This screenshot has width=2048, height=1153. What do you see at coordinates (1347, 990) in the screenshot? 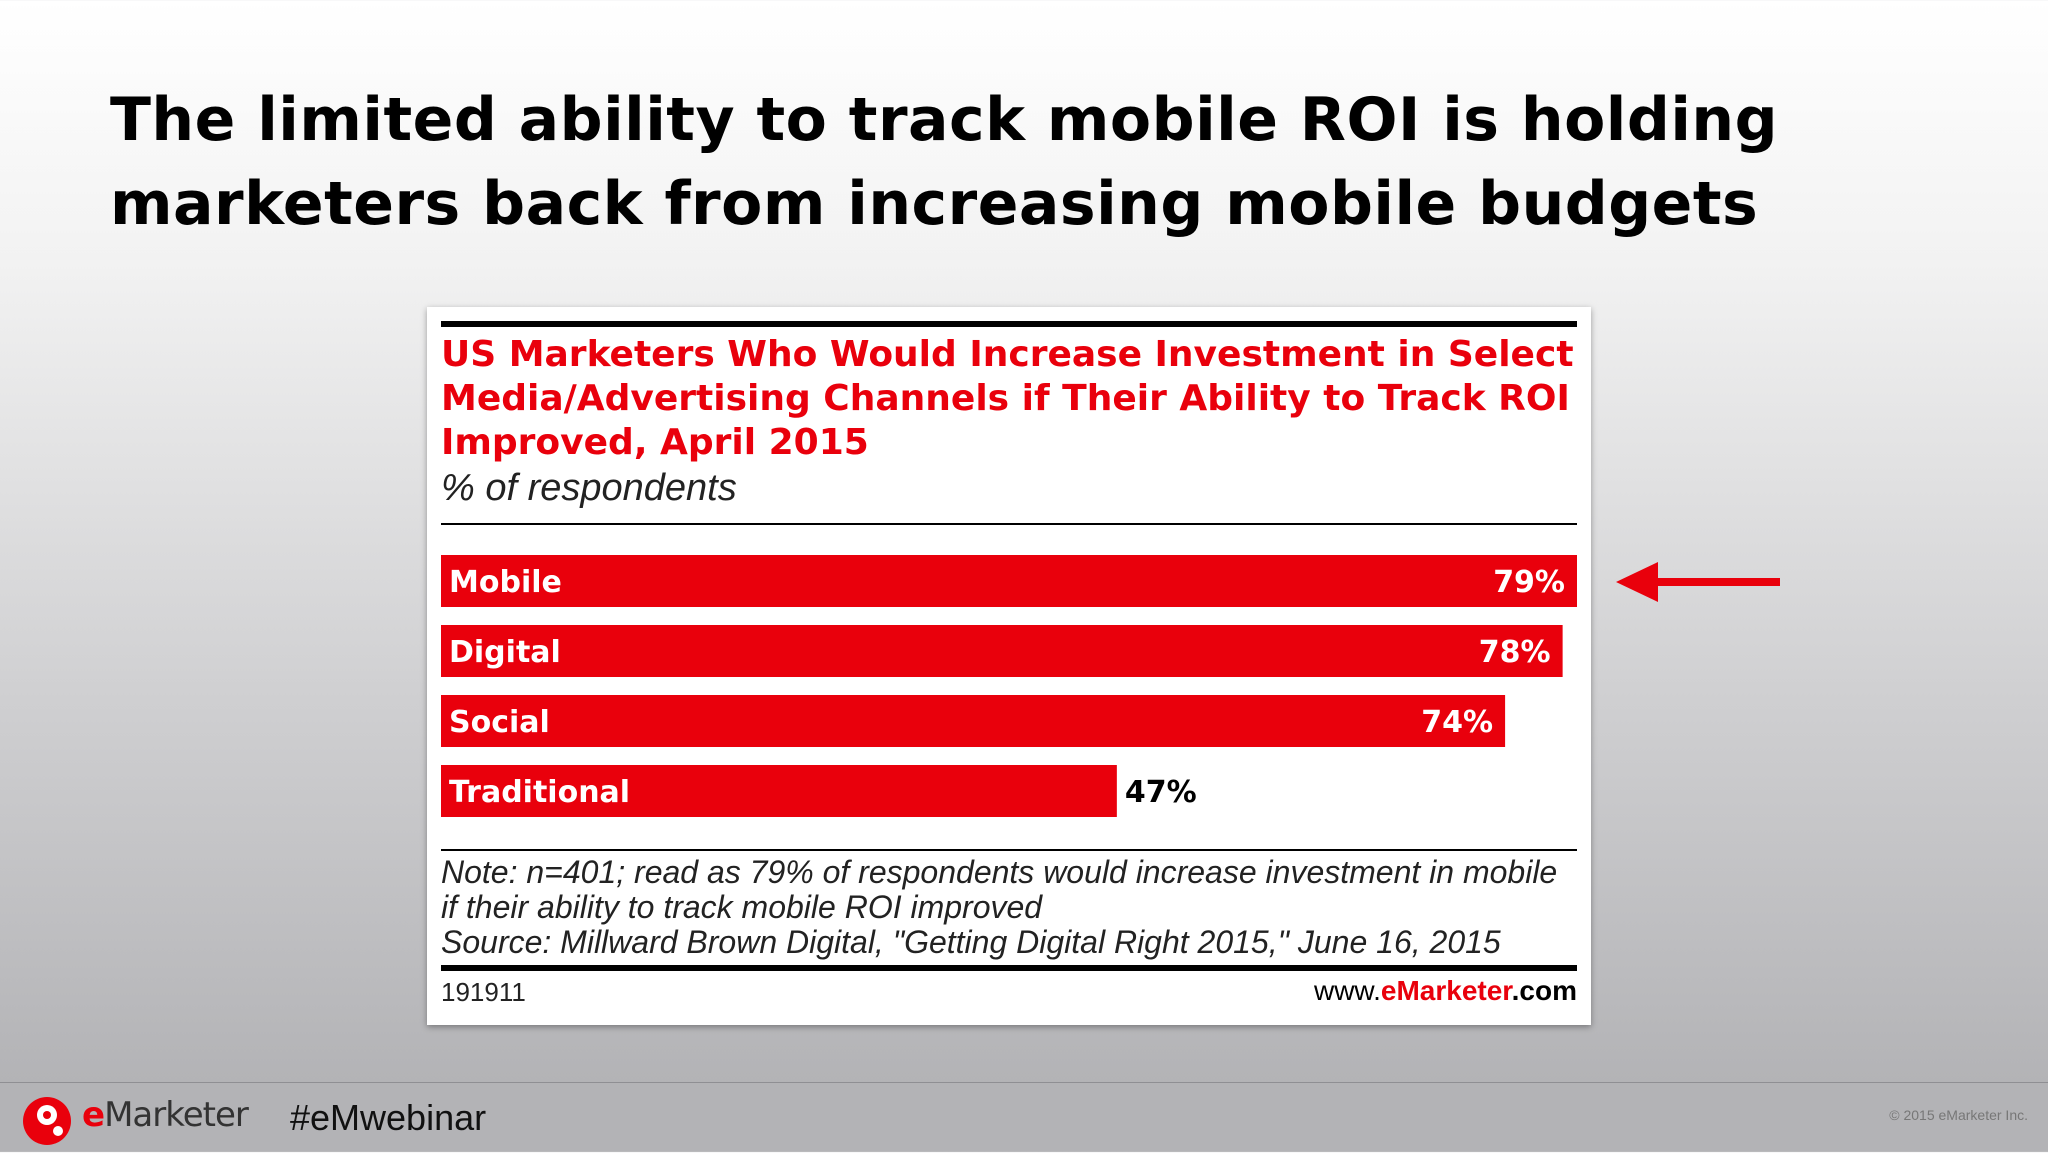
I see `url-prefix: www.` at bounding box center [1347, 990].